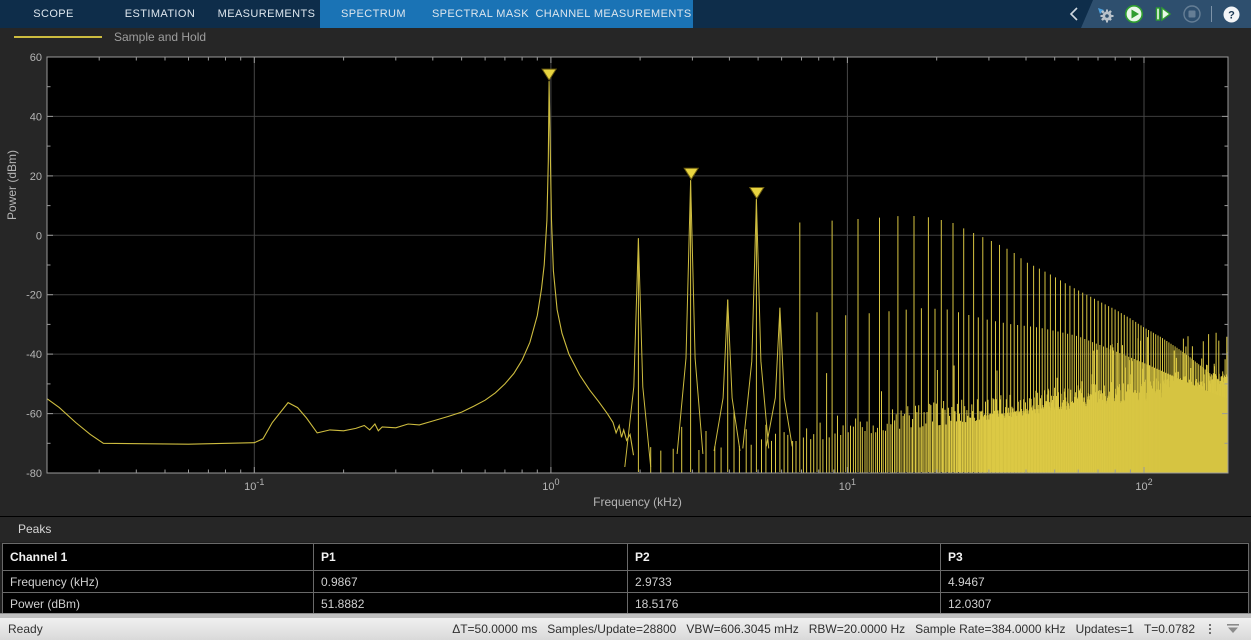 Image resolution: width=1251 pixels, height=640 pixels. What do you see at coordinates (1143, 485) in the screenshot?
I see `svg-text: 10²` at bounding box center [1143, 485].